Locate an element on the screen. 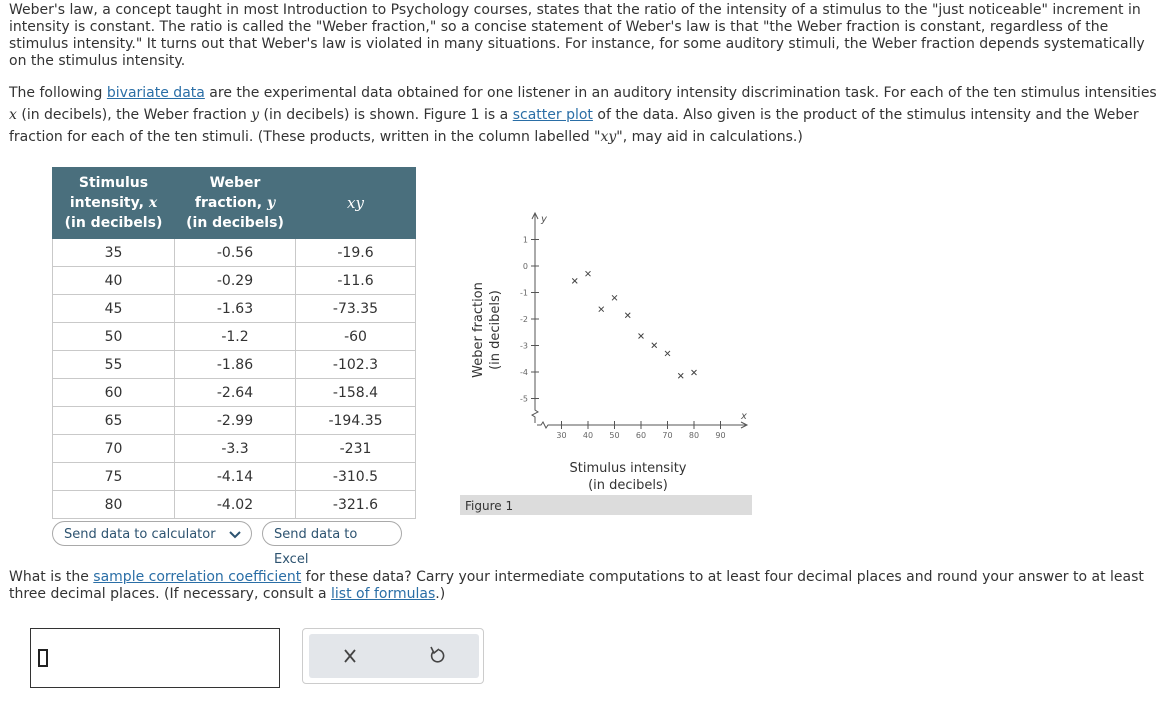  chevron is located at coordinates (235, 535).